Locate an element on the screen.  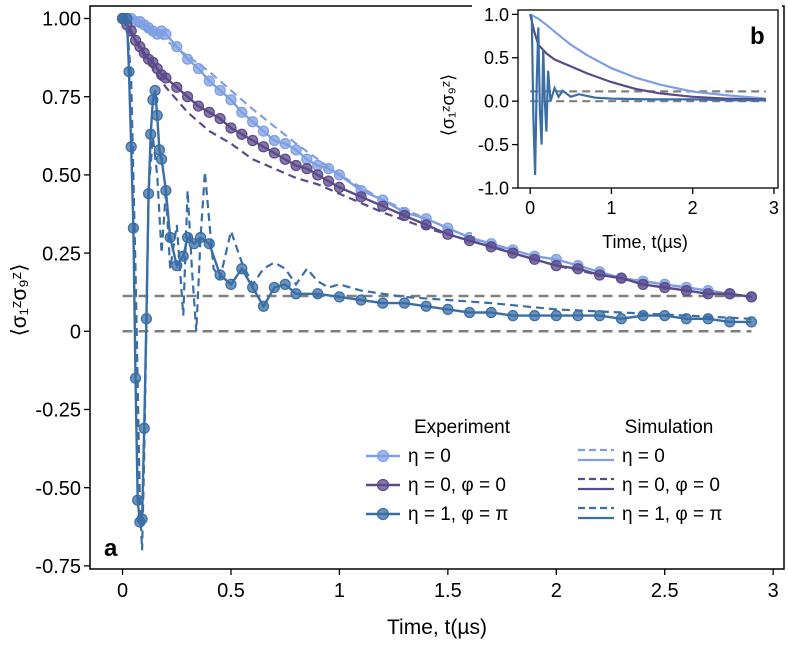
panel-label-b: b is located at coordinates (757, 36).